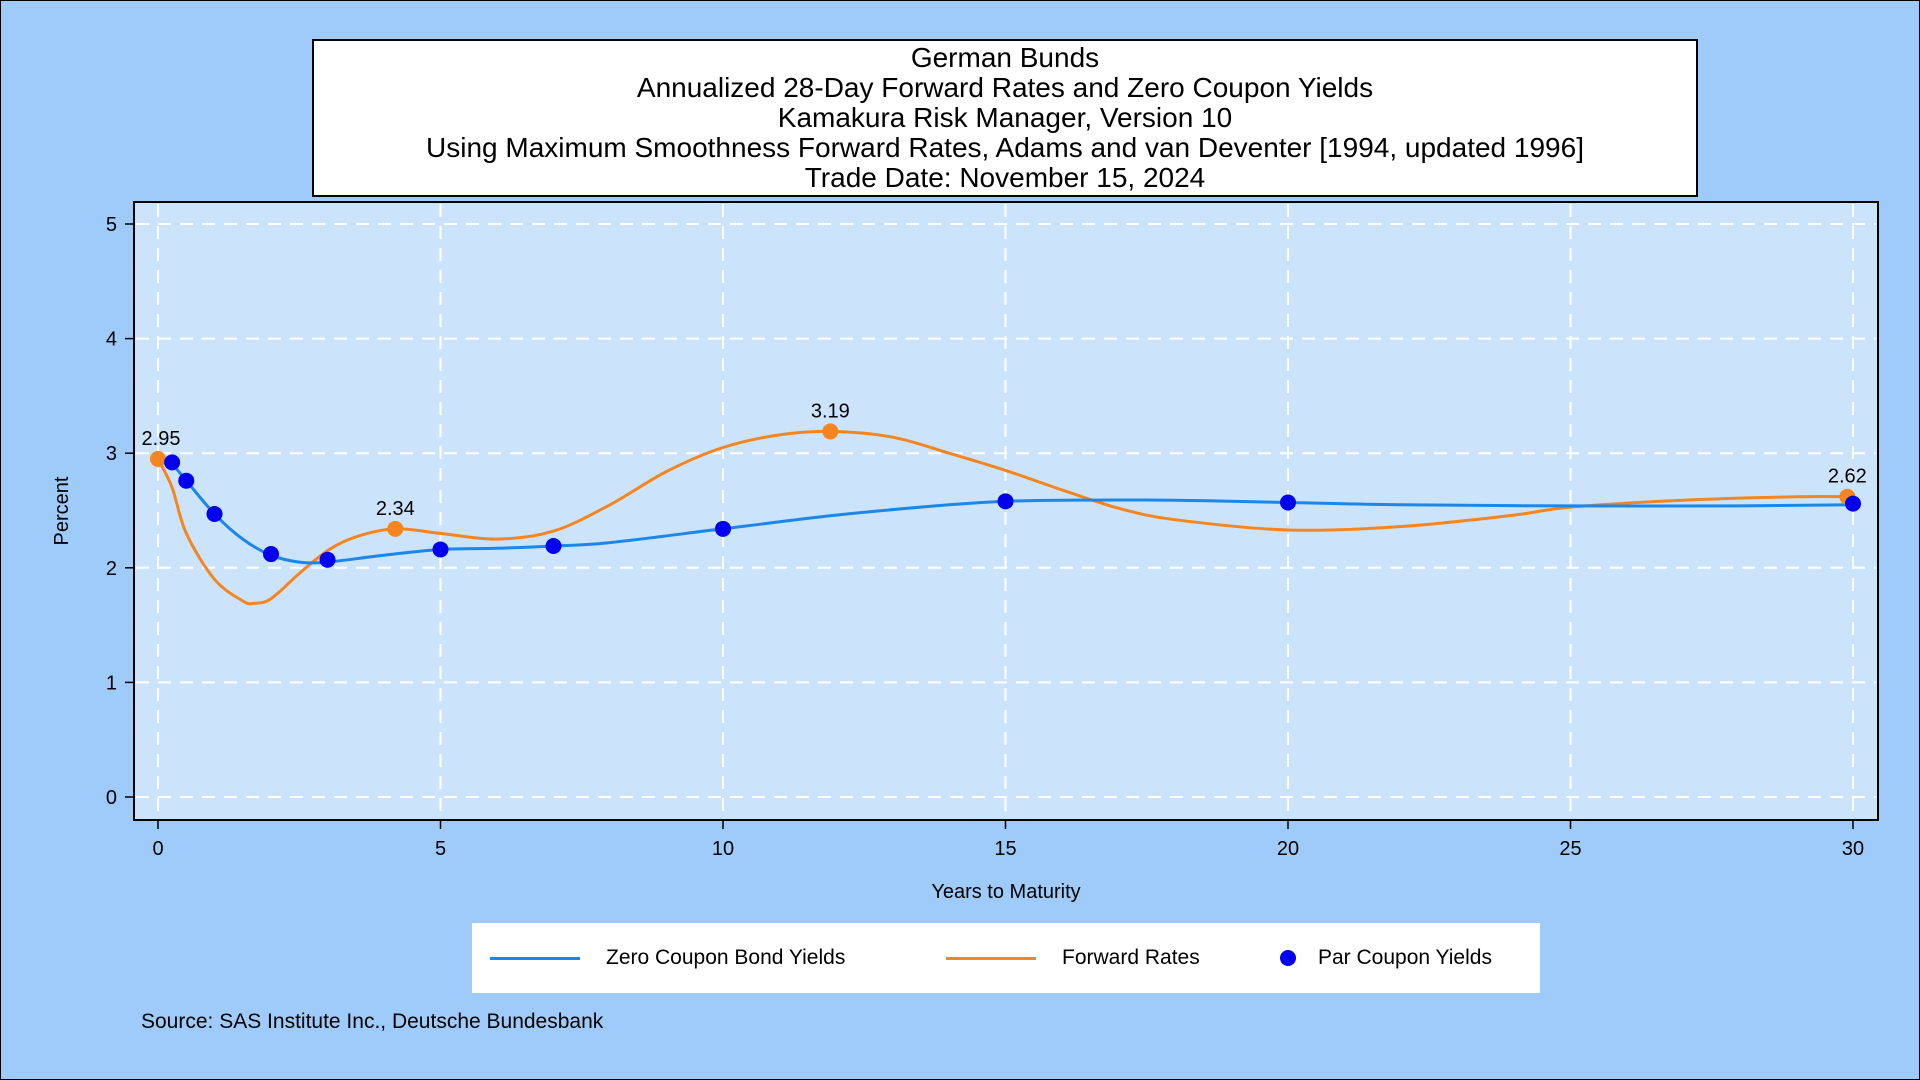 This screenshot has height=1080, width=1920. What do you see at coordinates (440, 849) in the screenshot?
I see `x-tick-label-1: 5` at bounding box center [440, 849].